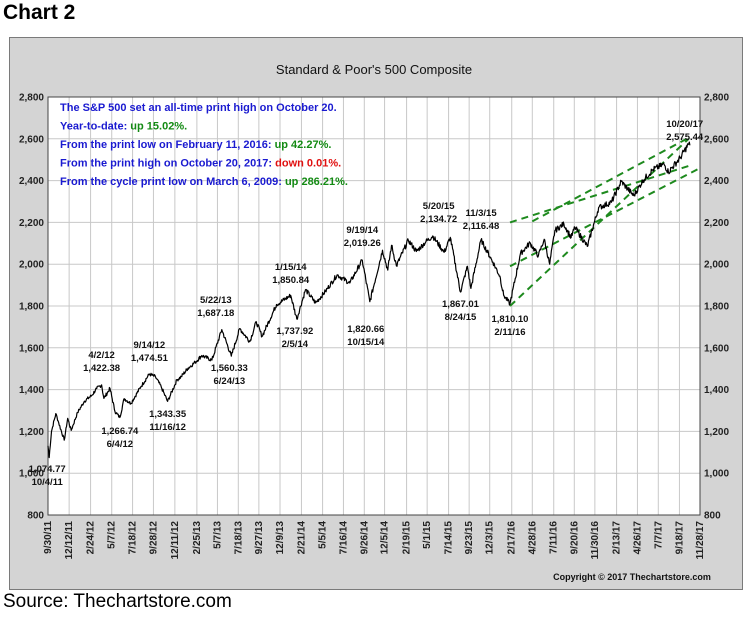 Image resolution: width=750 pixels, height=617 pixels. What do you see at coordinates (509, 332) in the screenshot?
I see `annotation-label: 2/11/16` at bounding box center [509, 332].